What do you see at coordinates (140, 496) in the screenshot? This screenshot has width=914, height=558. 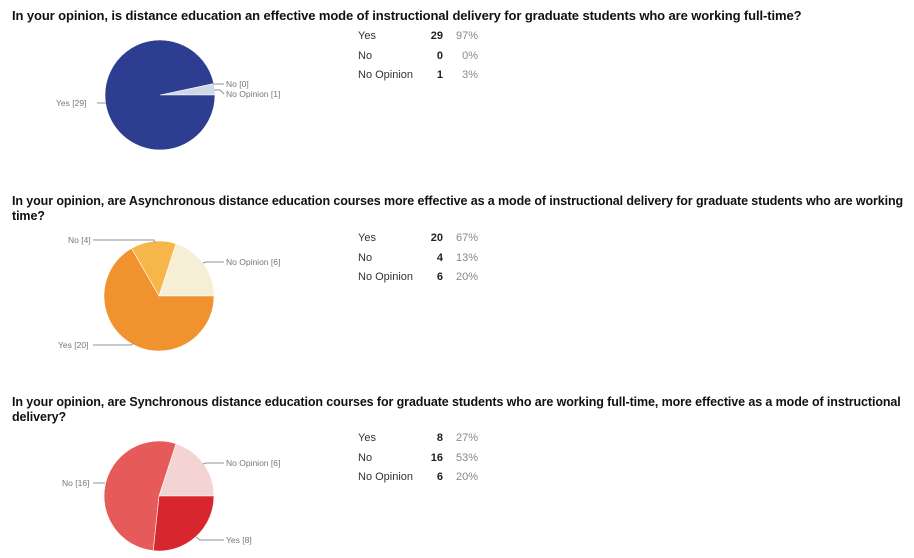 I see `pie-slice-no` at bounding box center [140, 496].